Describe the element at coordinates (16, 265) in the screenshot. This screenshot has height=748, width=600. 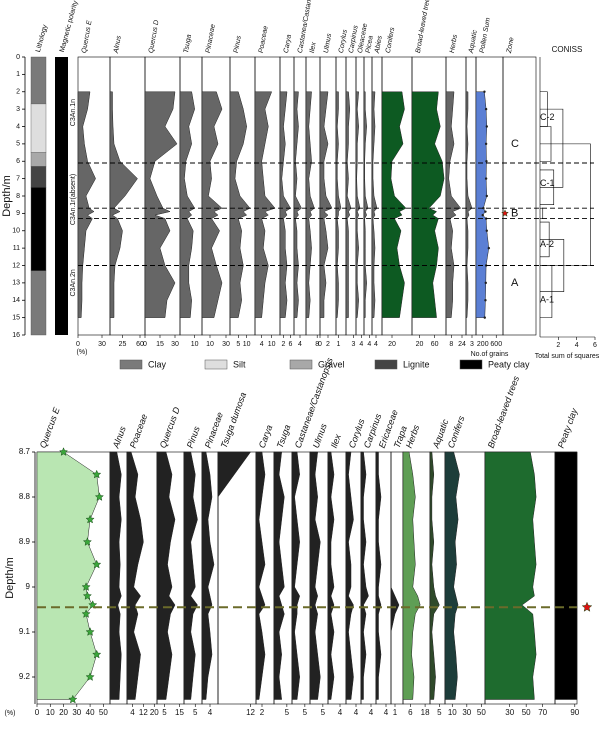
I see `y-tick-label: 12` at that location.